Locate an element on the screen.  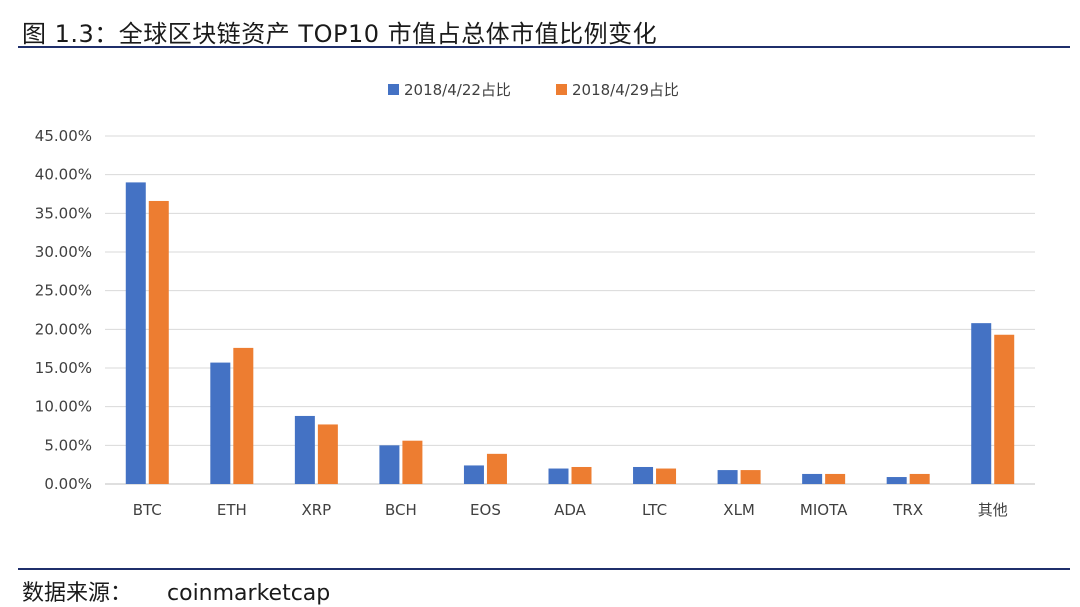
y-tick-label: 5.00% is located at coordinates (68, 445).